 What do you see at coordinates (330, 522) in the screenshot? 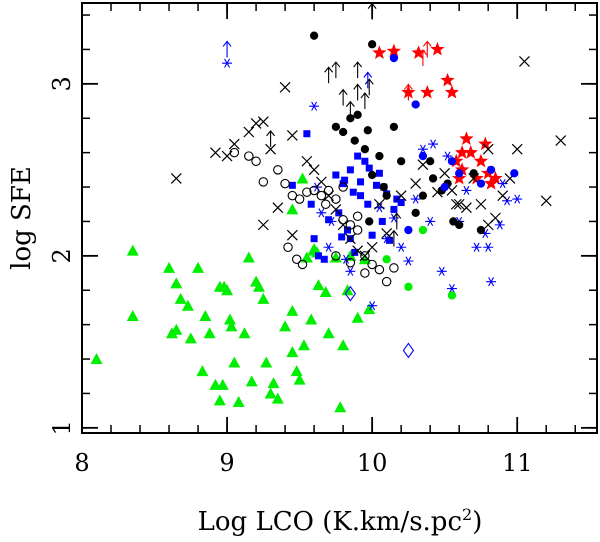
I see `x-axis-label-main: Log LCO (K.km/s.pc` at bounding box center [330, 522].